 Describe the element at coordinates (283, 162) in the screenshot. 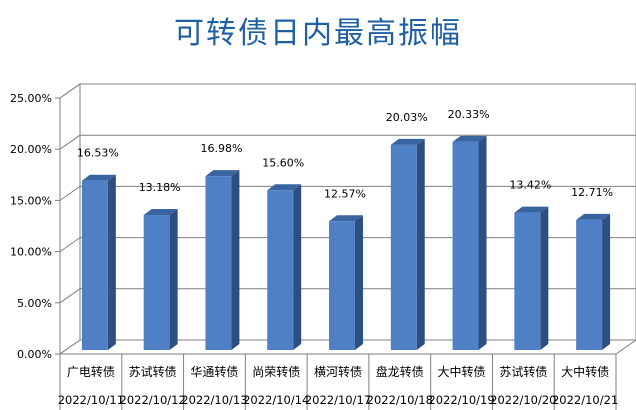

I see `data-label: 15.60%` at that location.